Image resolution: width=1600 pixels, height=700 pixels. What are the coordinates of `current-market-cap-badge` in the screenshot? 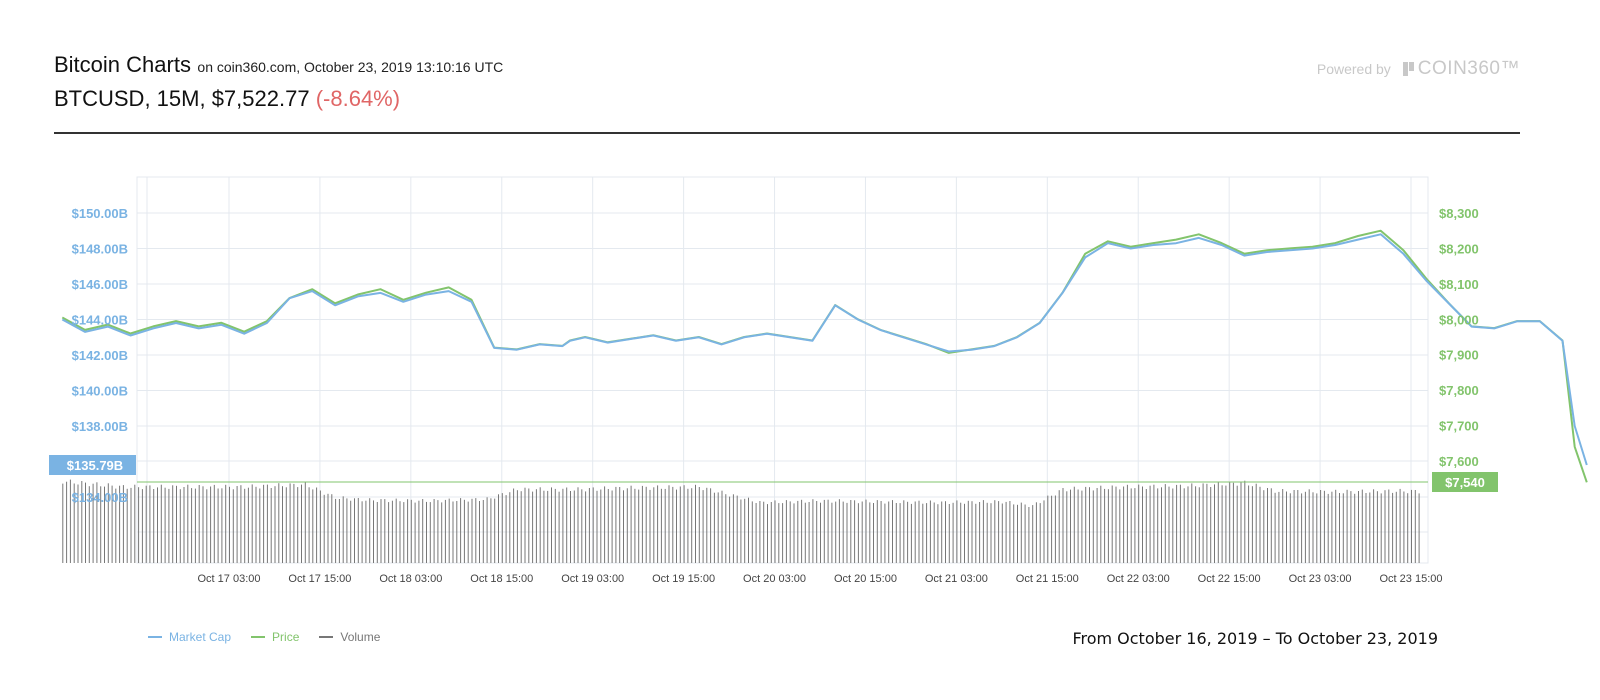 It's located at (92, 465).